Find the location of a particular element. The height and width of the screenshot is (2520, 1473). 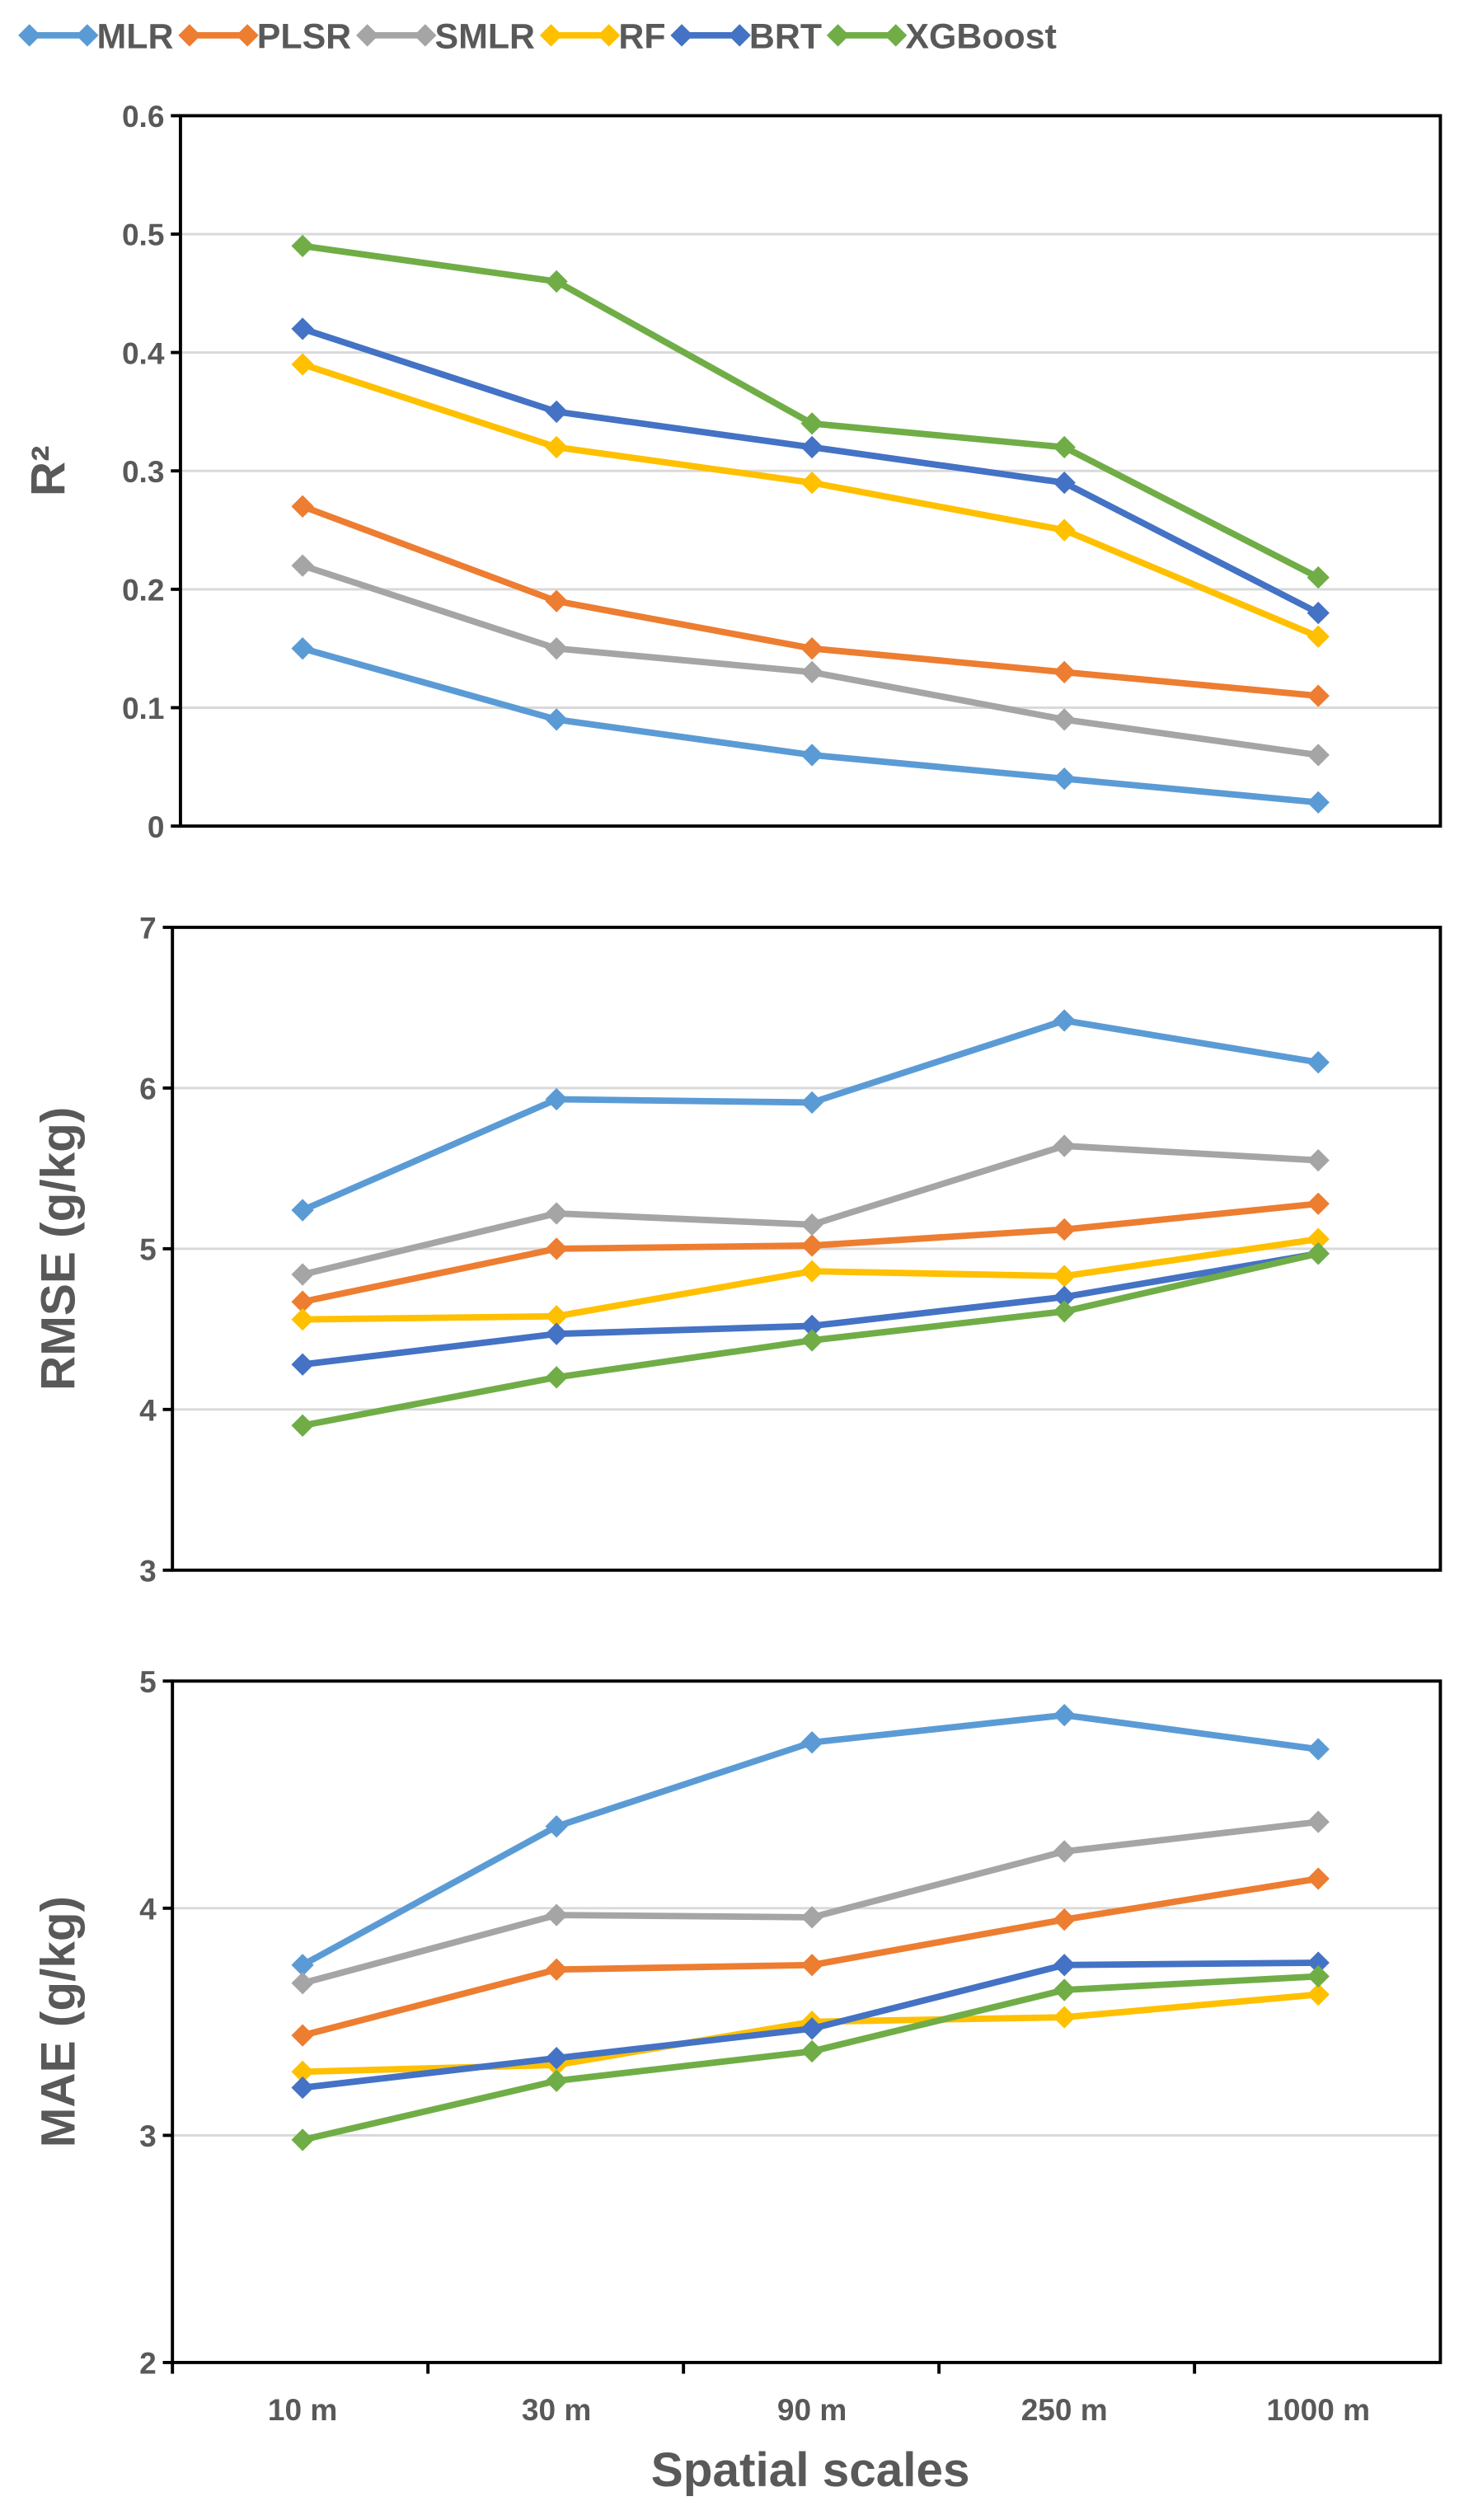

legend: MLR PLSR SMLR RF BRT XGBoost is located at coordinates (537, 36).